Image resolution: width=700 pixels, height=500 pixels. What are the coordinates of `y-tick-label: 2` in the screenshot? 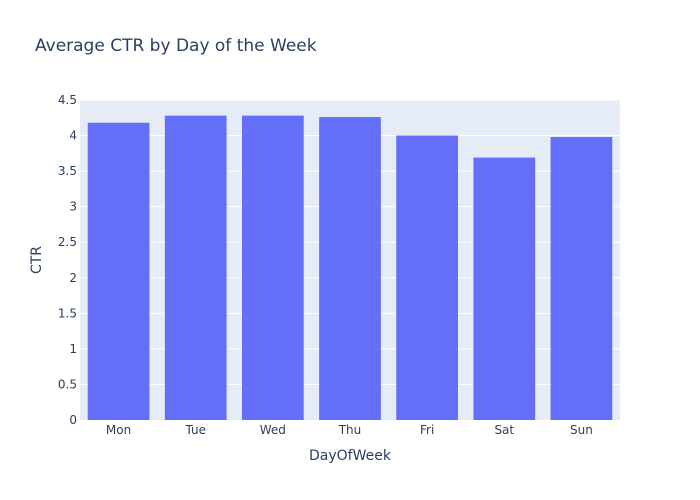 It's located at (73, 278).